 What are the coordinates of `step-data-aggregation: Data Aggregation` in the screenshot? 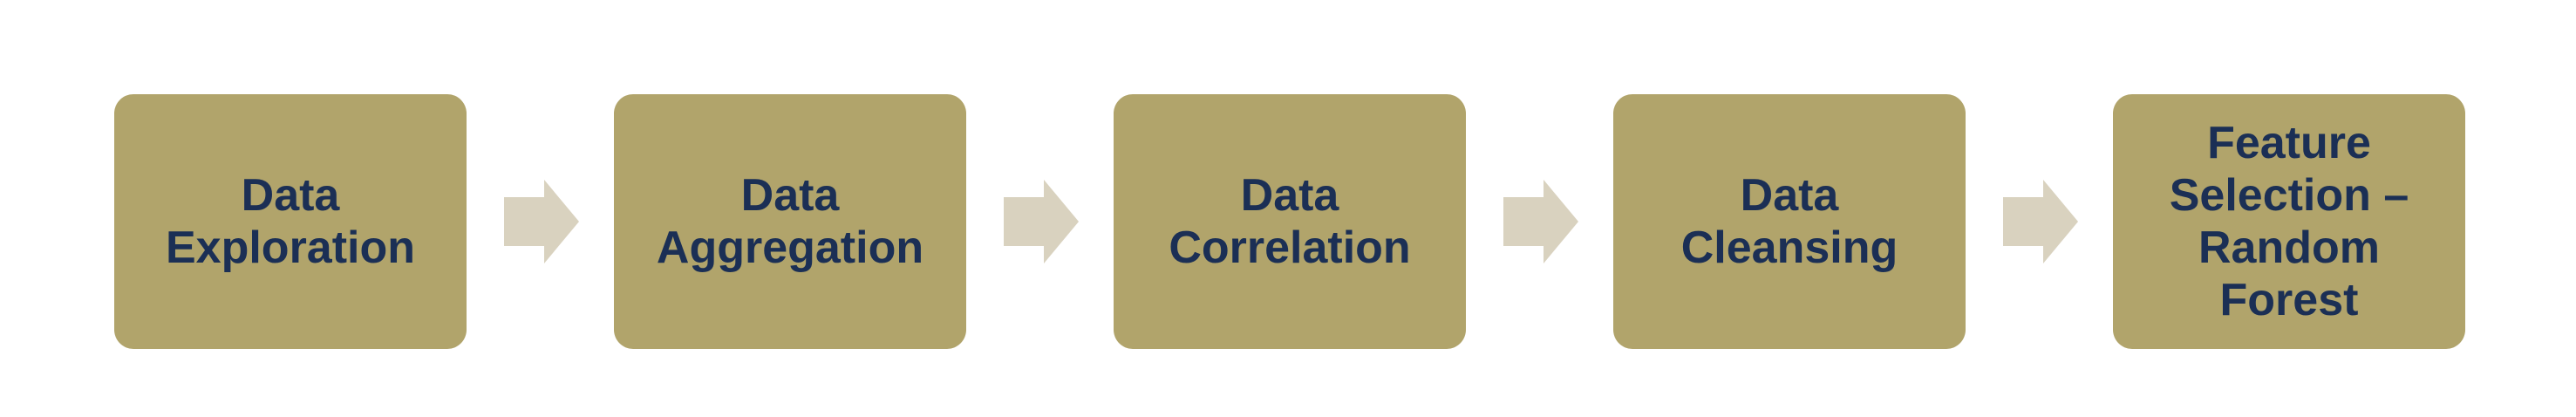 It's located at (790, 221).